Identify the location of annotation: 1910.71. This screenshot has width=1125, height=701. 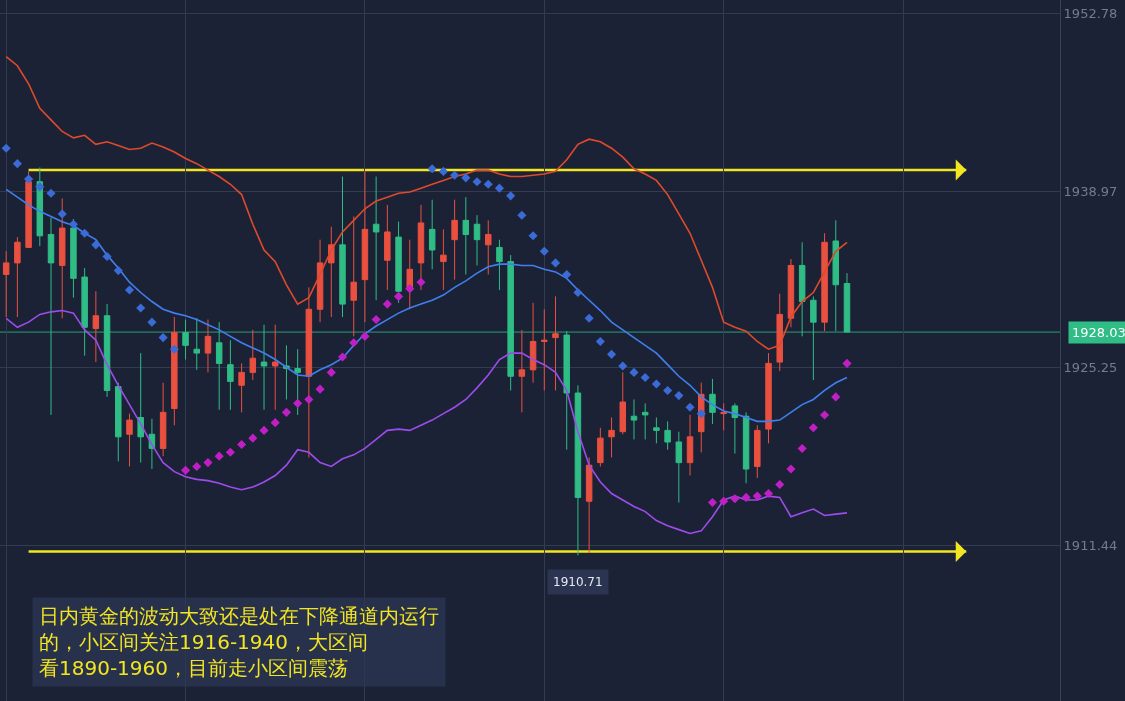
(578, 582).